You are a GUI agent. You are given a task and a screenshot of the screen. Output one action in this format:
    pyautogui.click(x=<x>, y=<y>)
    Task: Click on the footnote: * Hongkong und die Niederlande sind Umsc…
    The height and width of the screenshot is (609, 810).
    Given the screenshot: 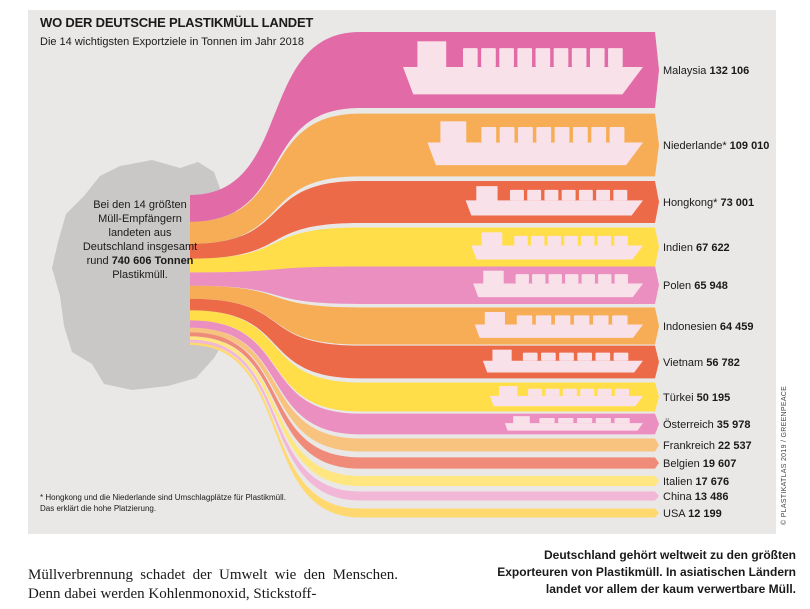 What is the action you would take?
    pyautogui.click(x=190, y=503)
    